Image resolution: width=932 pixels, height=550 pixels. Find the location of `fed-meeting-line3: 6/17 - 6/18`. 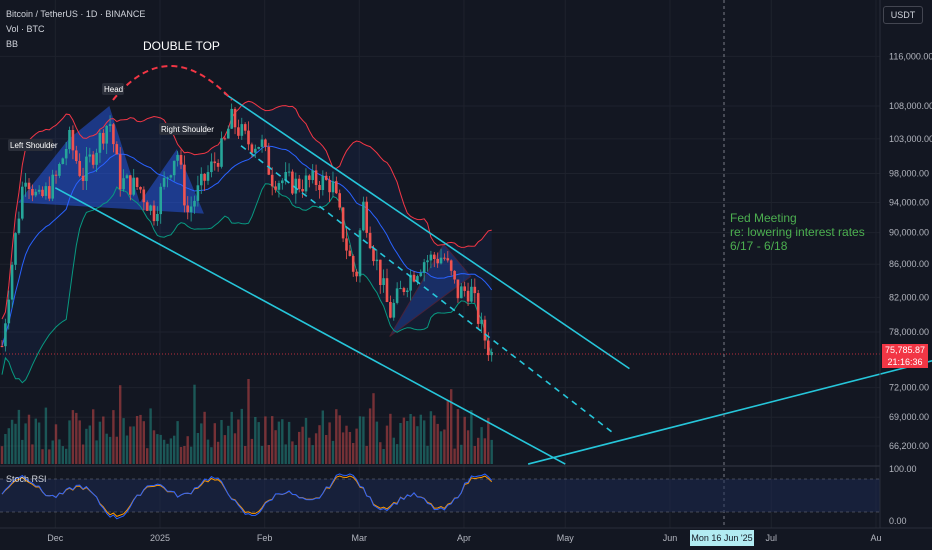

fed-meeting-line3: 6/17 - 6/18 is located at coordinates (759, 246).